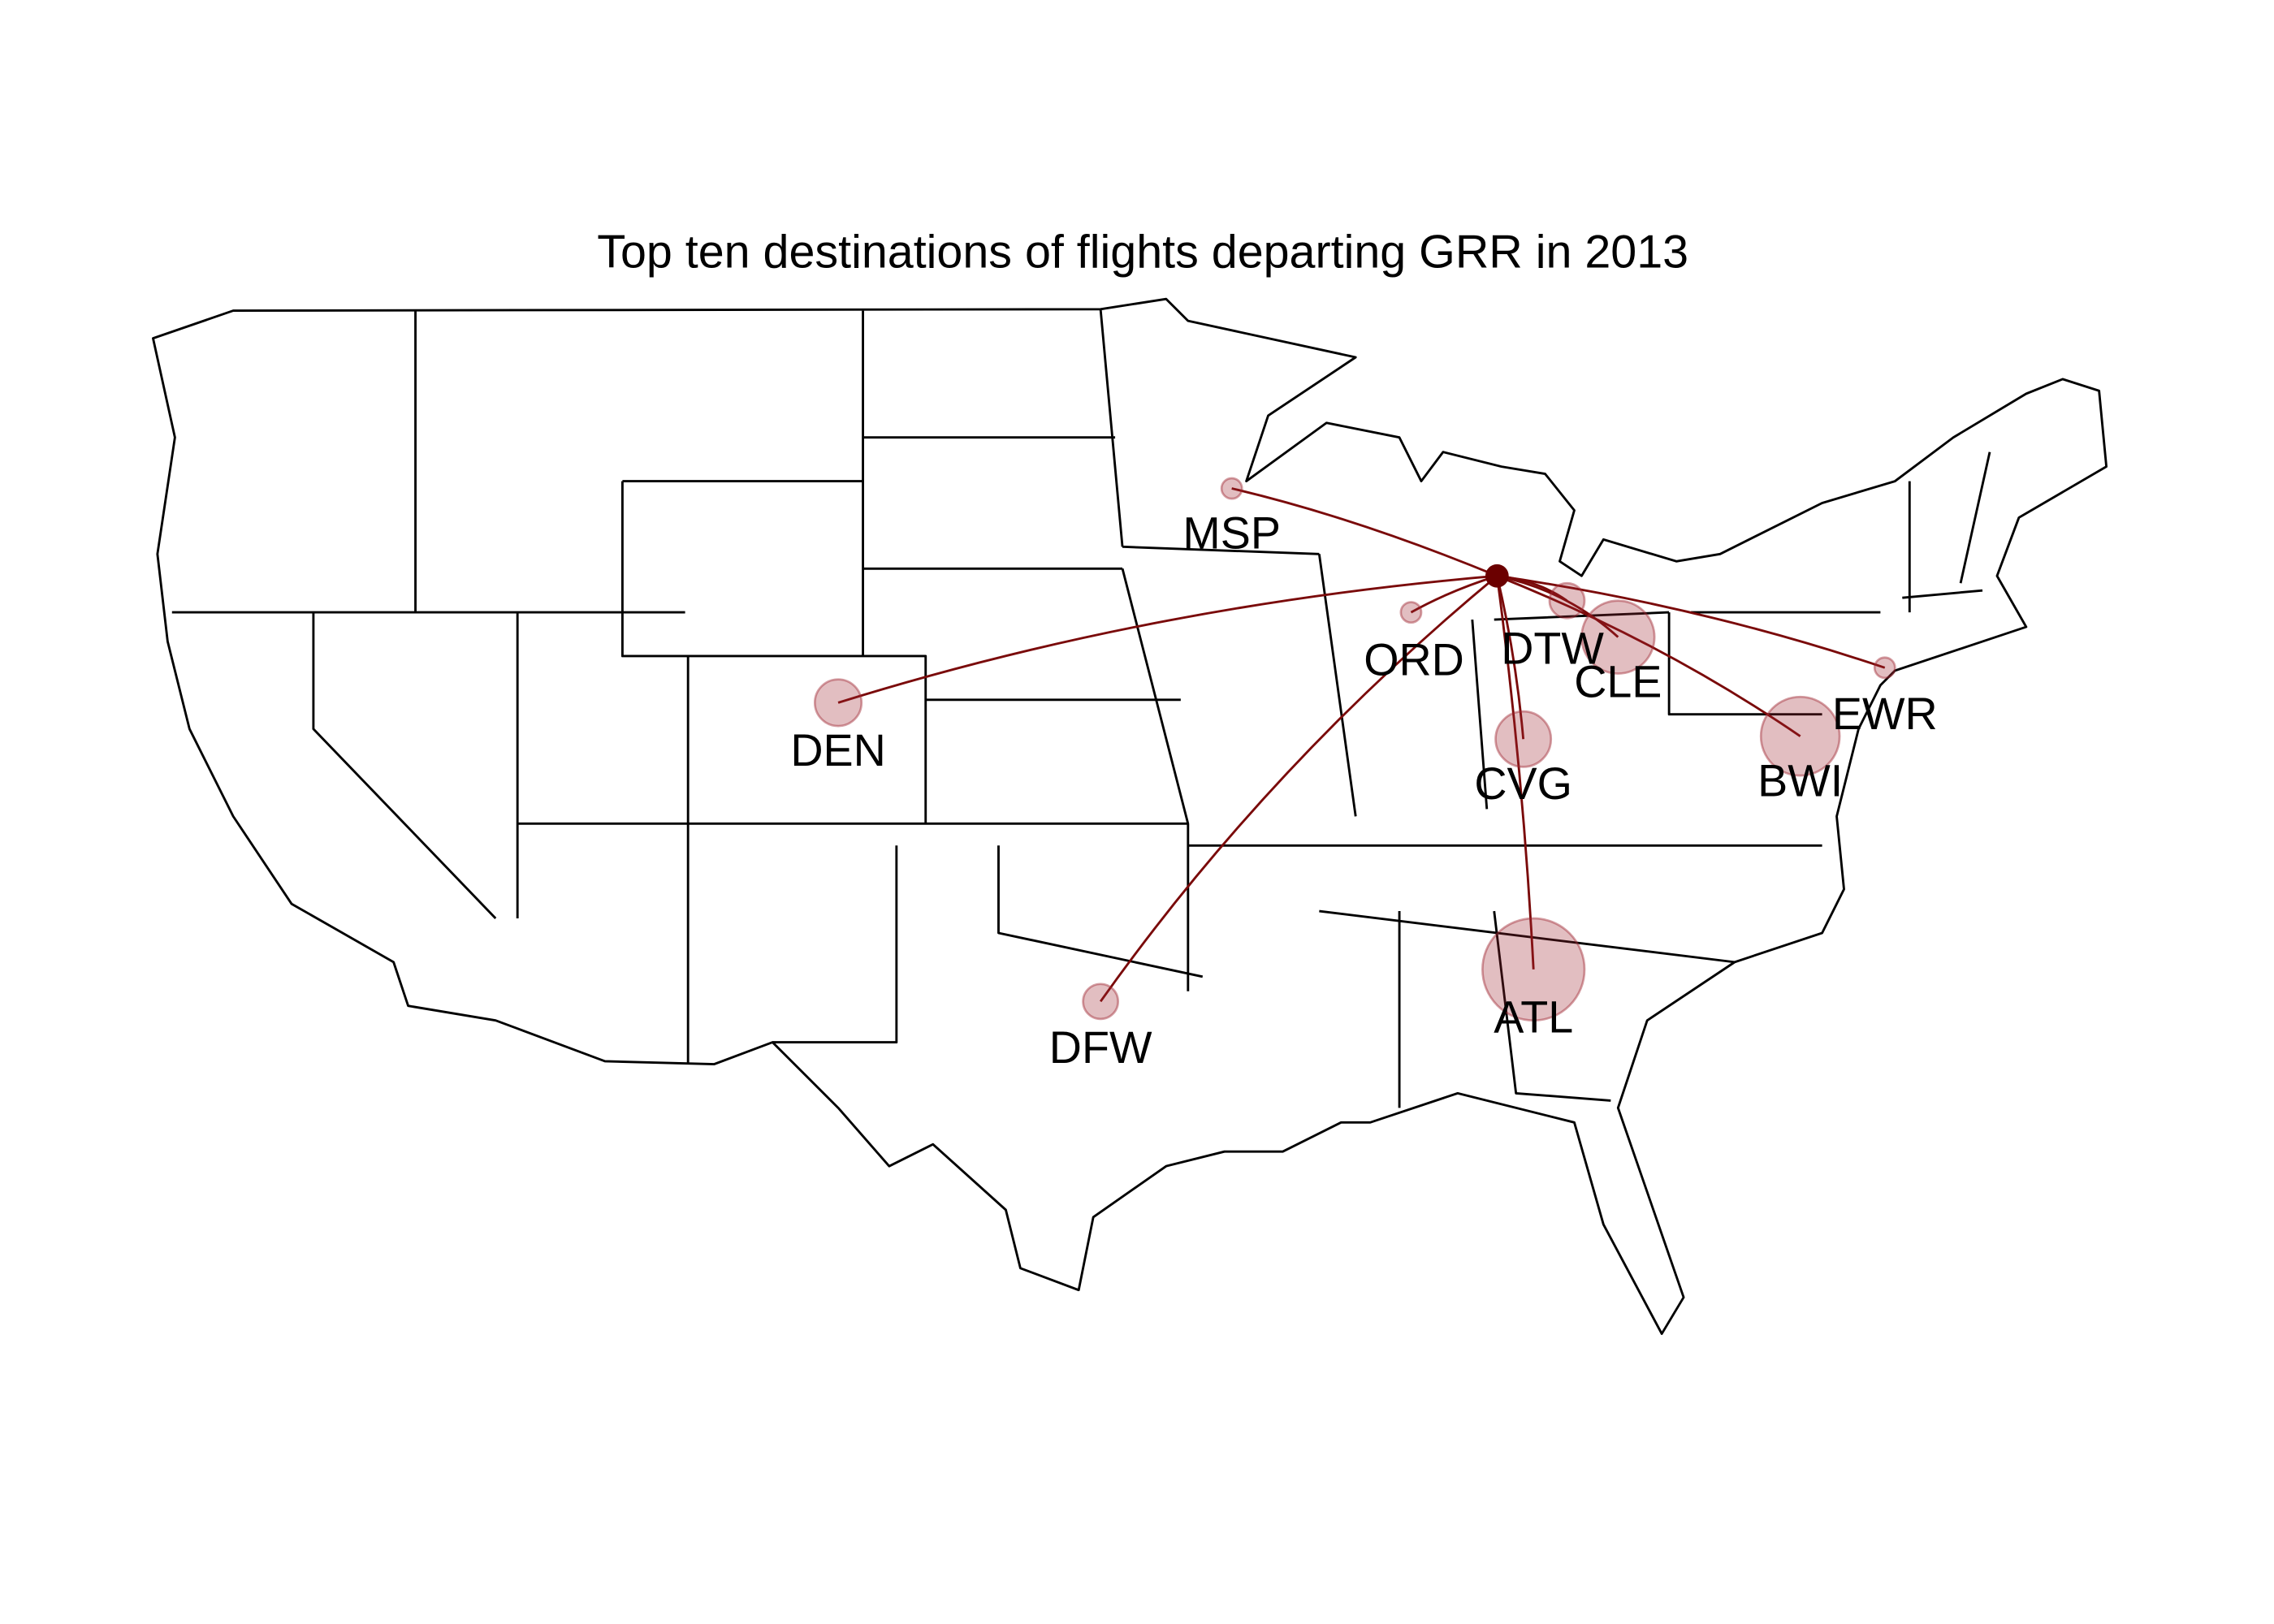  What do you see at coordinates (1497, 576) in the screenshot?
I see `origin-marker` at bounding box center [1497, 576].